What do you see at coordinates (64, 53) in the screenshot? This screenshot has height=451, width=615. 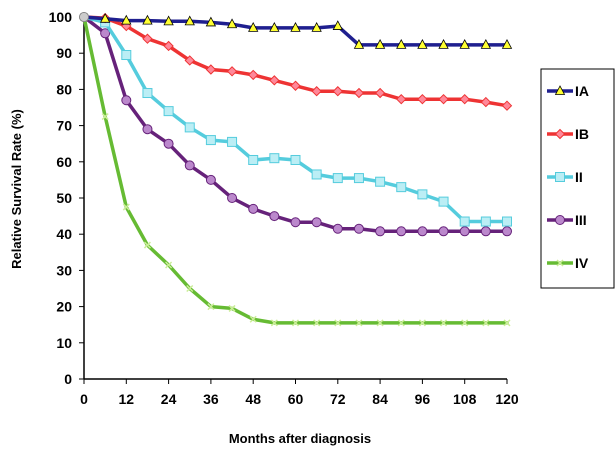 I see `y-tick-label: 90` at bounding box center [64, 53].